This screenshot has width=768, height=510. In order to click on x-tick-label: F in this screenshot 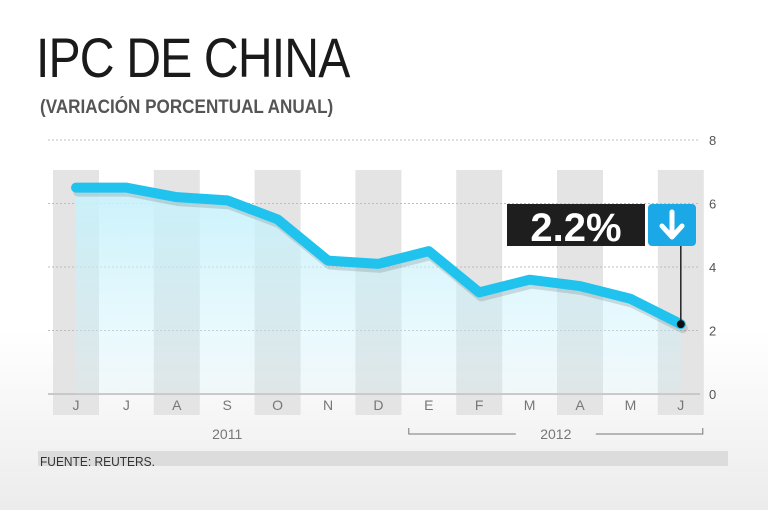, I will do `click(479, 405)`.